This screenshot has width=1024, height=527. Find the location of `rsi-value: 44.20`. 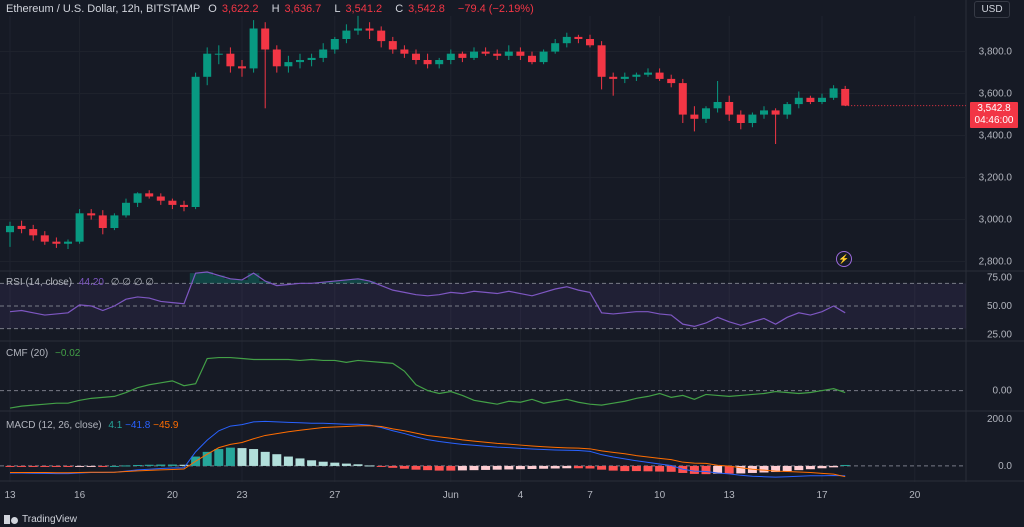

rsi-value: 44.20 is located at coordinates (91, 282).